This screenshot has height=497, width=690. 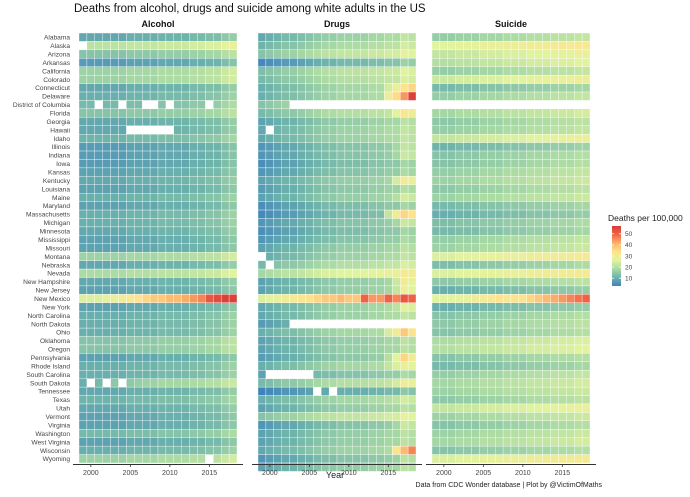 What do you see at coordinates (131, 473) in the screenshot?
I see `x-tick-label: 2005` at bounding box center [131, 473].